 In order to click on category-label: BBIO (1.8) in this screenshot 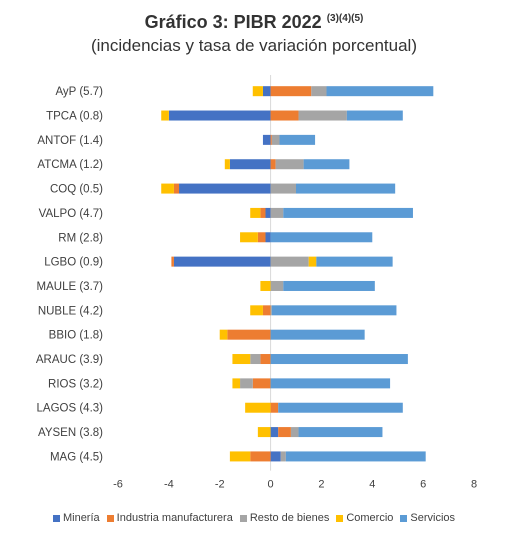, I will do `click(76, 336)`.